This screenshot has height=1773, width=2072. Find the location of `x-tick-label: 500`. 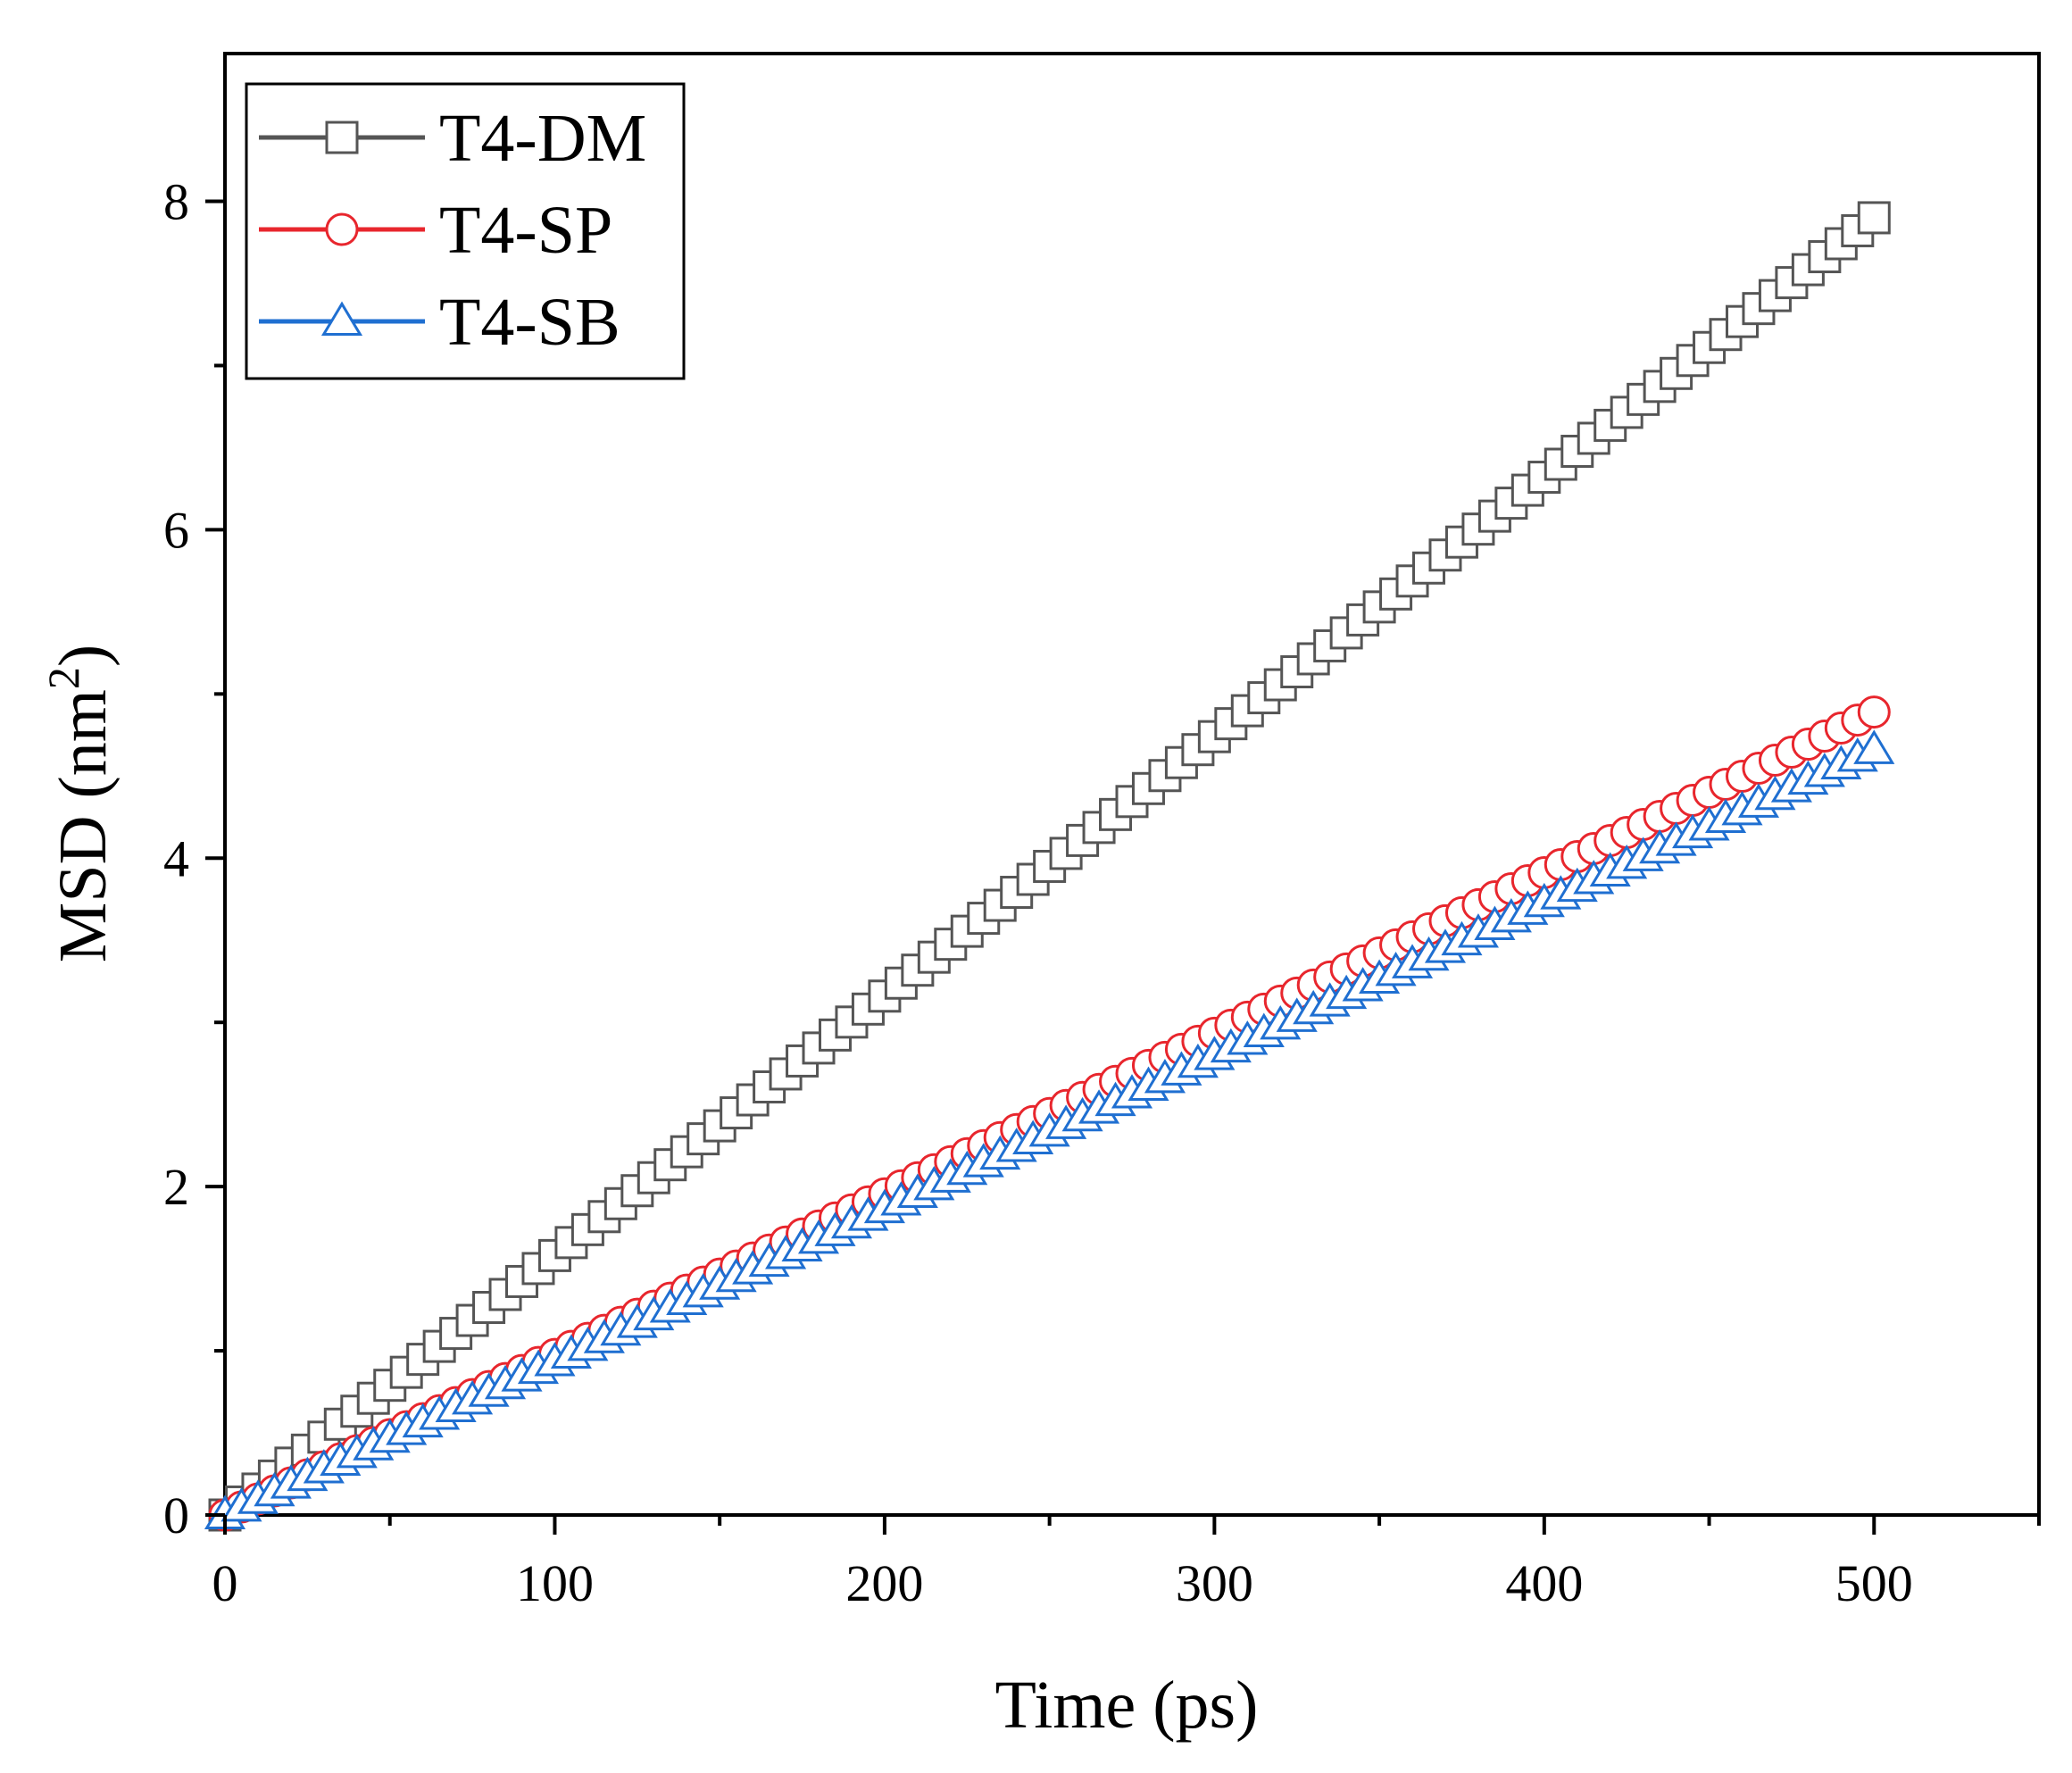

x-tick-label: 500 is located at coordinates (1874, 1583).